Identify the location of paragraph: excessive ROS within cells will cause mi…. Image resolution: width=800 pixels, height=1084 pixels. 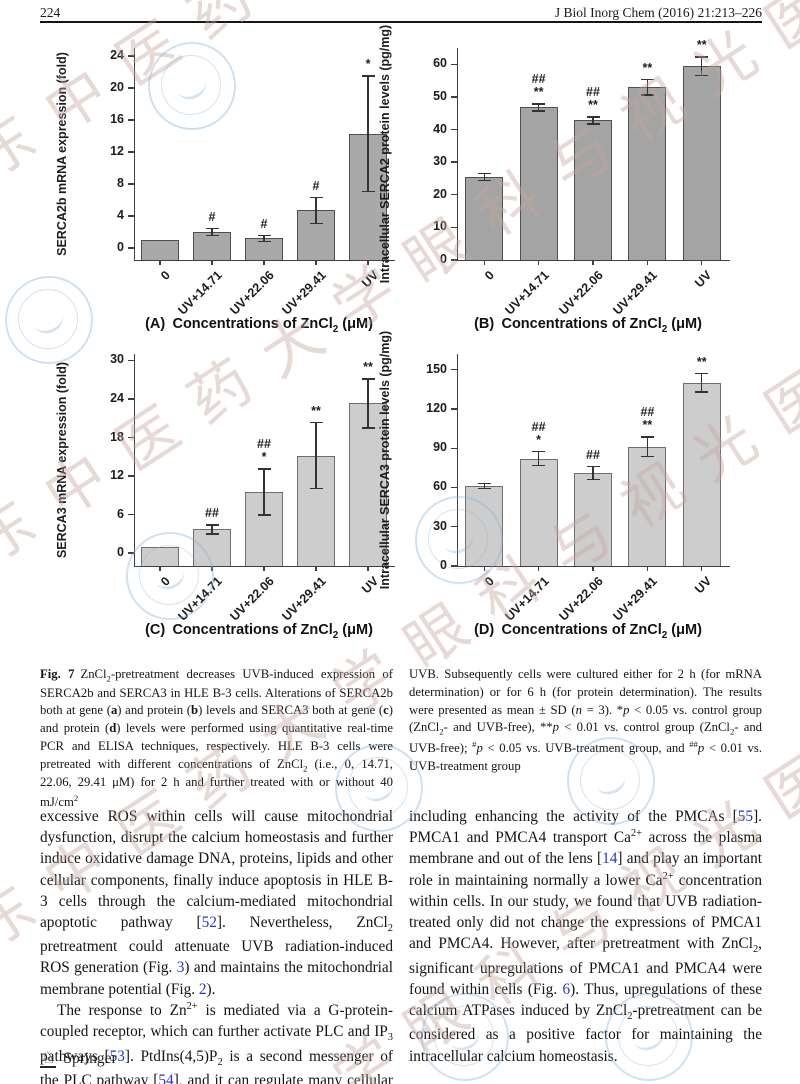
(216, 903).